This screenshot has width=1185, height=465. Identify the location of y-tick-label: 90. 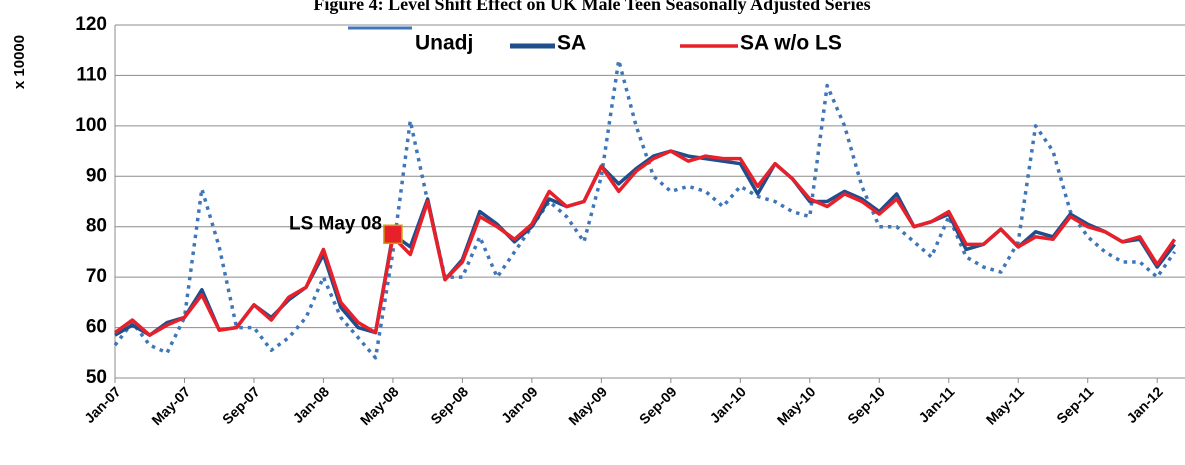
(96, 175).